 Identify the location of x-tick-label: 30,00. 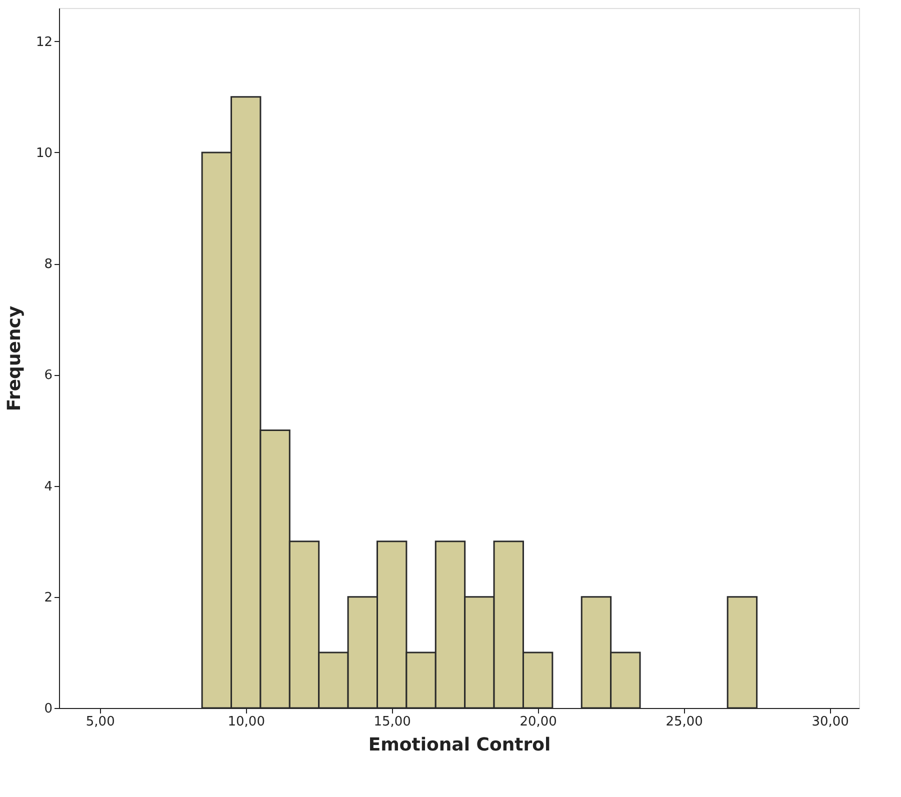
(830, 722).